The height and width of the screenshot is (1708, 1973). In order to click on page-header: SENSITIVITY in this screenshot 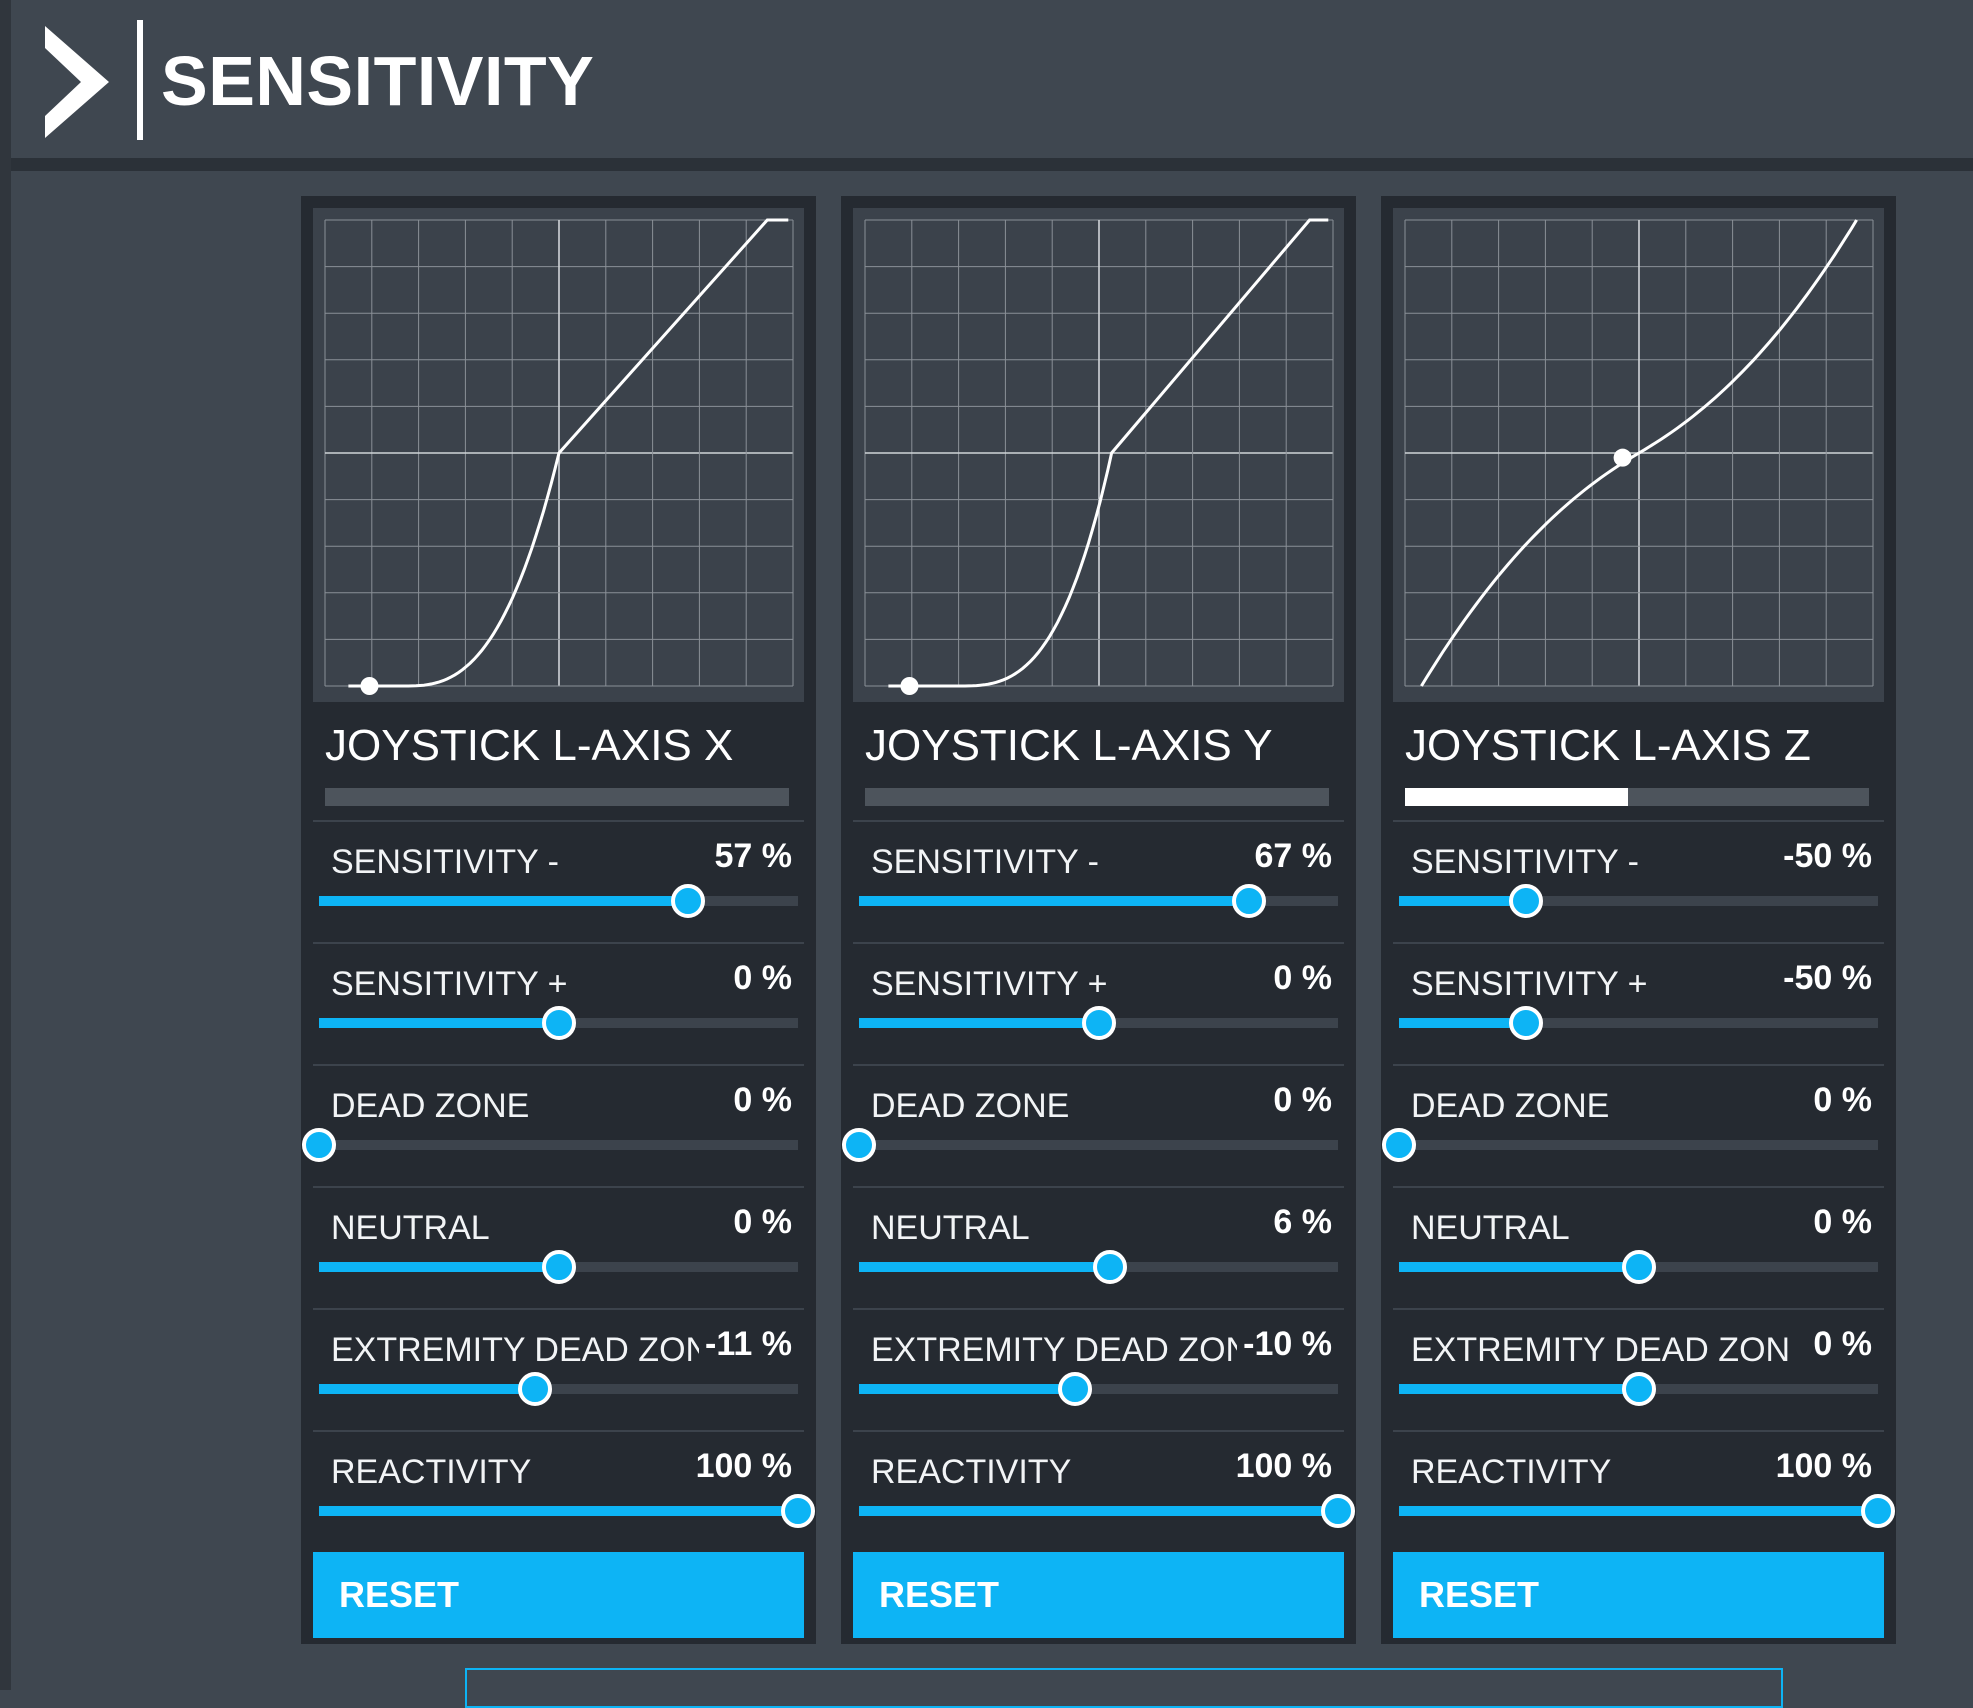, I will do `click(992, 85)`.